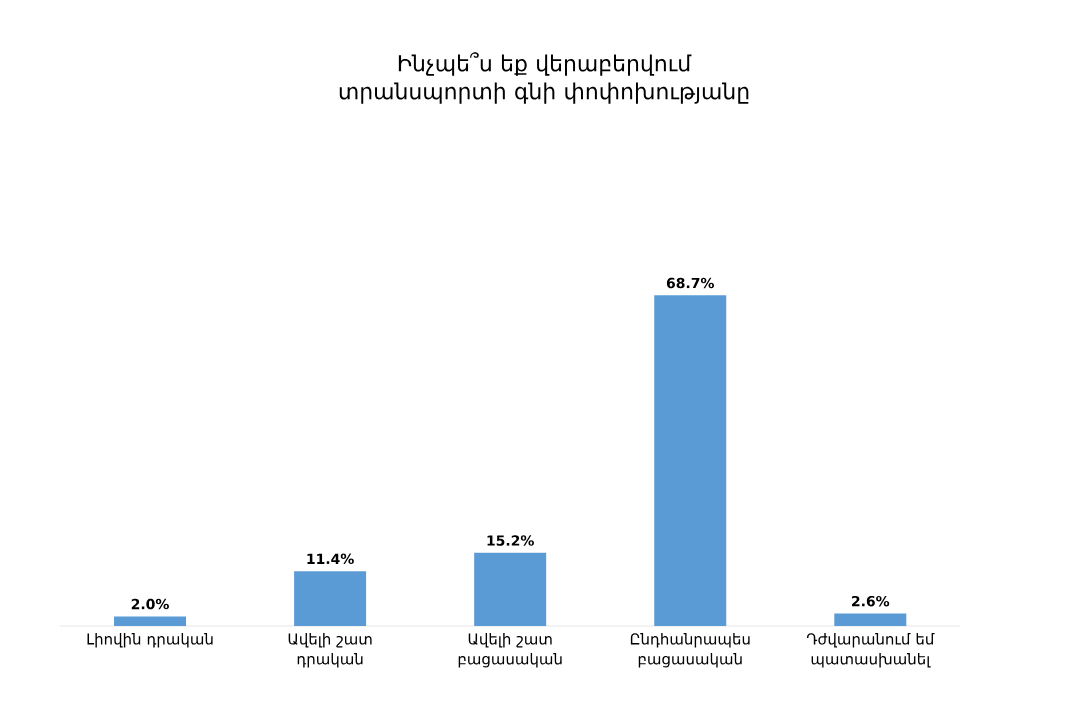  What do you see at coordinates (544, 78) in the screenshot?
I see `chart-title: Ինչպե՞ս եք վերաբերվում տրանսպորտի գնի փոփոխությանը` at bounding box center [544, 78].